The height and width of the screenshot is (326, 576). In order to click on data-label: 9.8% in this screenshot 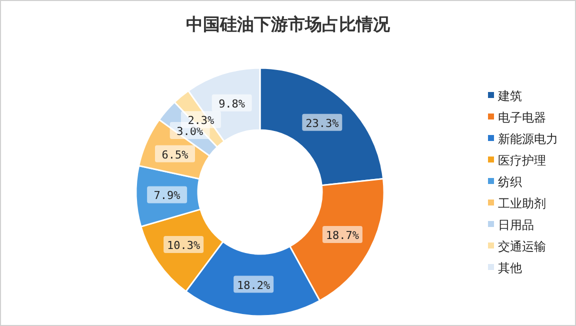, I will do `click(232, 103)`.